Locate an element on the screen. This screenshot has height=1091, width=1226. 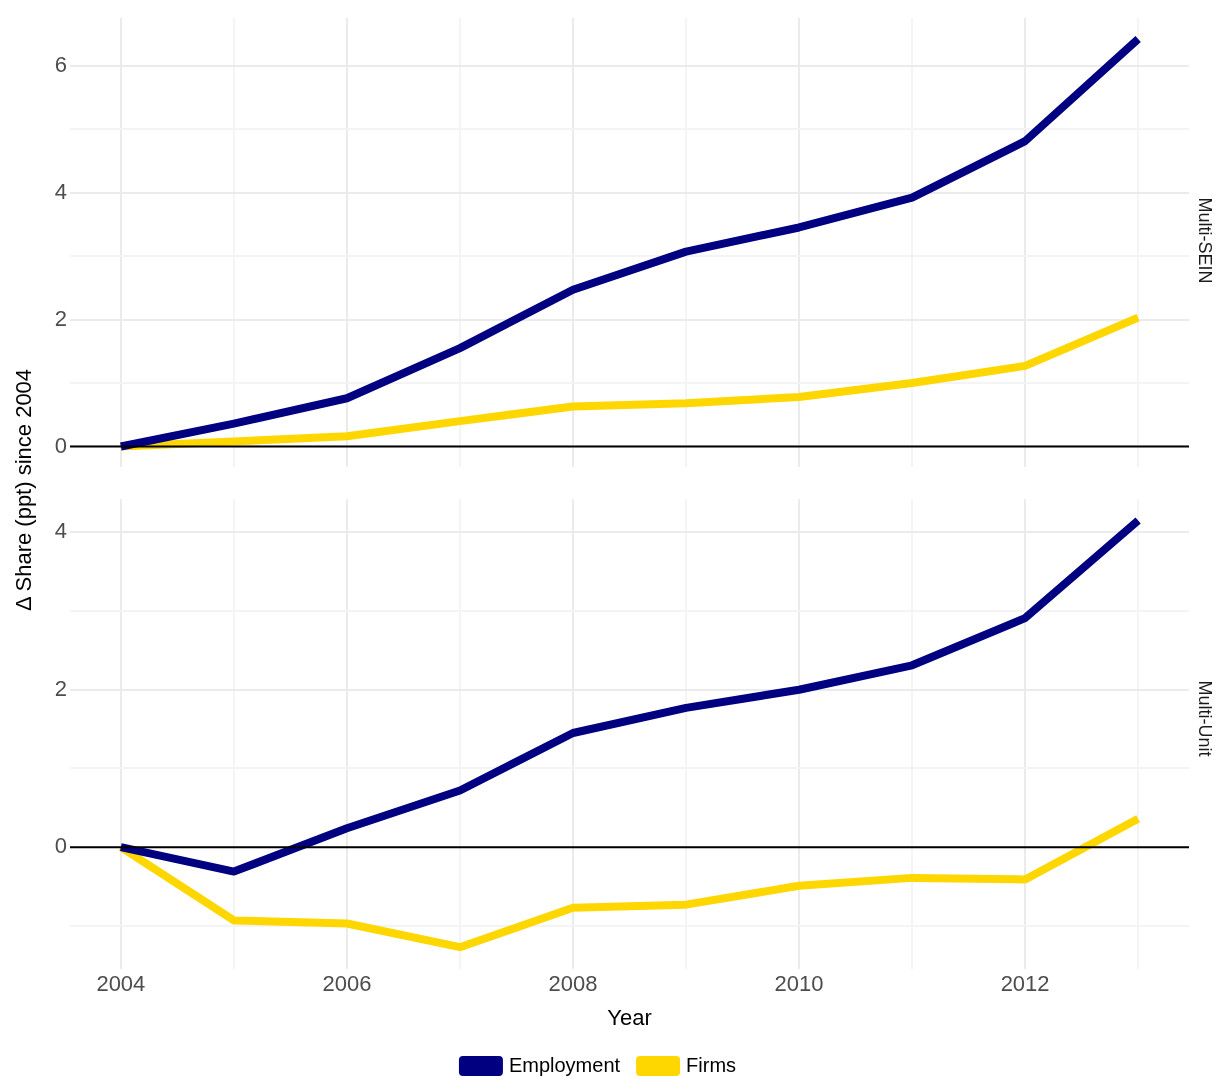
x-tick-label: 2006 is located at coordinates (347, 984).